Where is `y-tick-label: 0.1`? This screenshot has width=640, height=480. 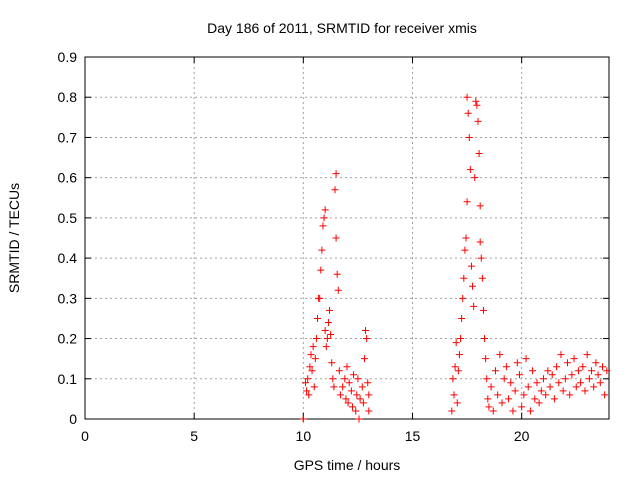
y-tick-label: 0.1 is located at coordinates (68, 379).